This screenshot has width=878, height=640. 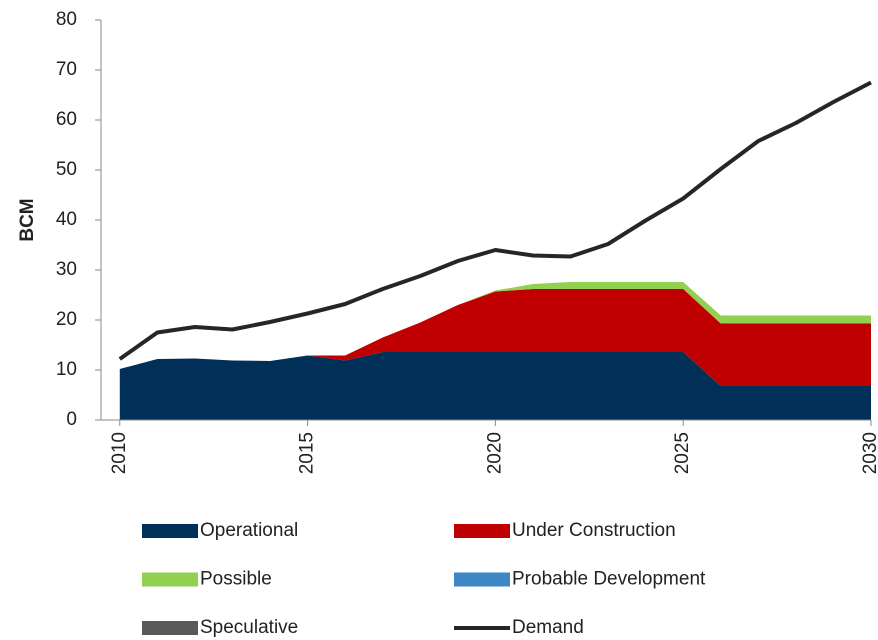 What do you see at coordinates (236, 579) in the screenshot?
I see `legend-label: Possible` at bounding box center [236, 579].